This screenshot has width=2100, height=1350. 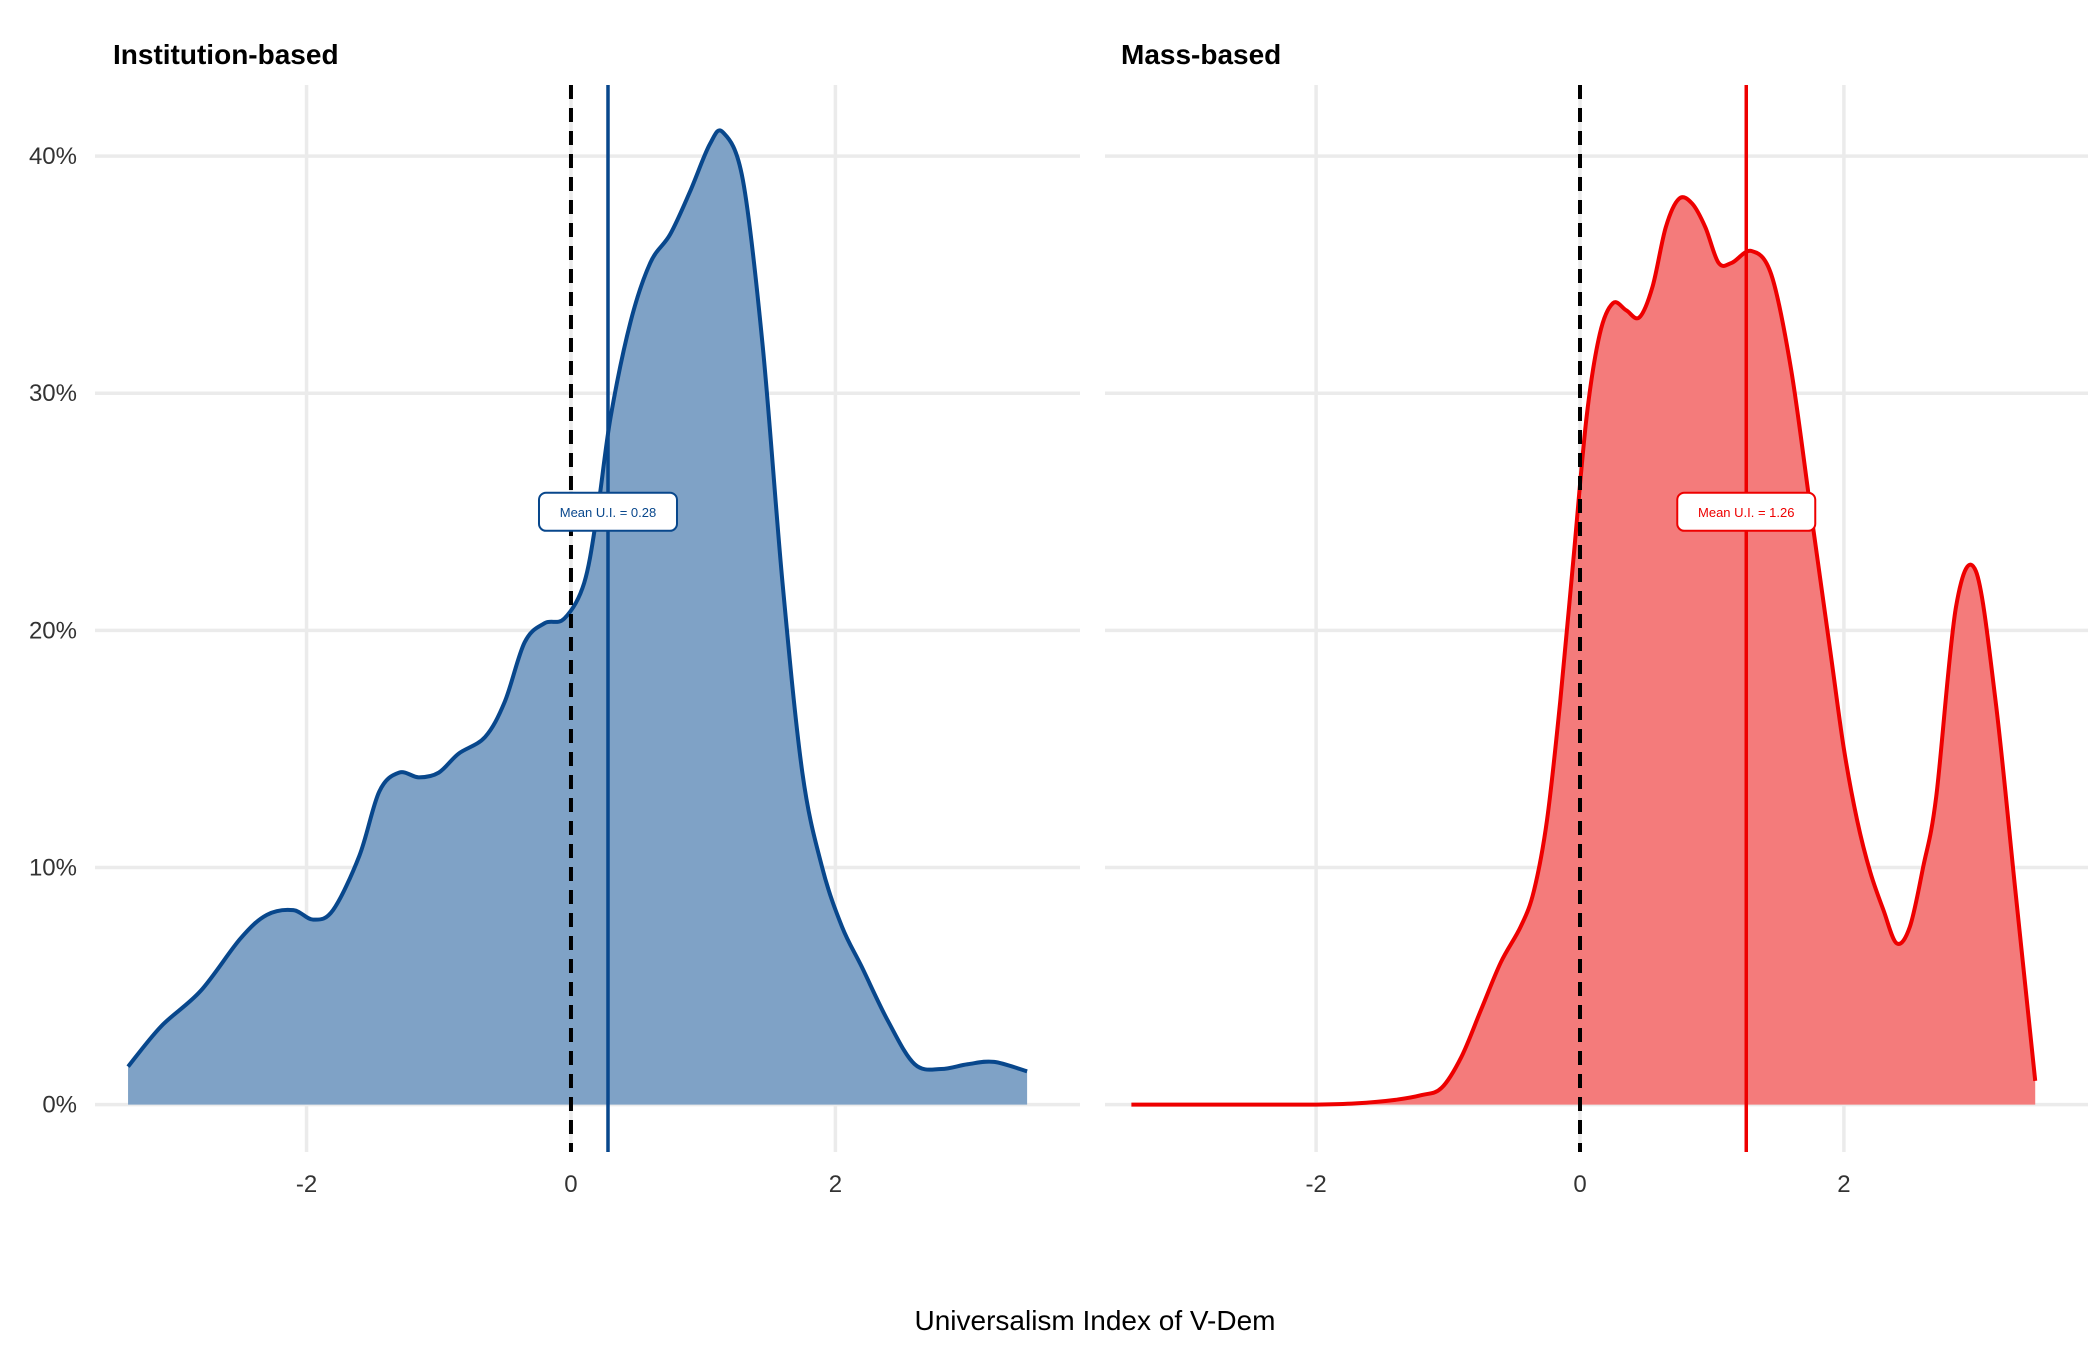 What do you see at coordinates (53, 156) in the screenshot?
I see `y-tick-label: 40%` at bounding box center [53, 156].